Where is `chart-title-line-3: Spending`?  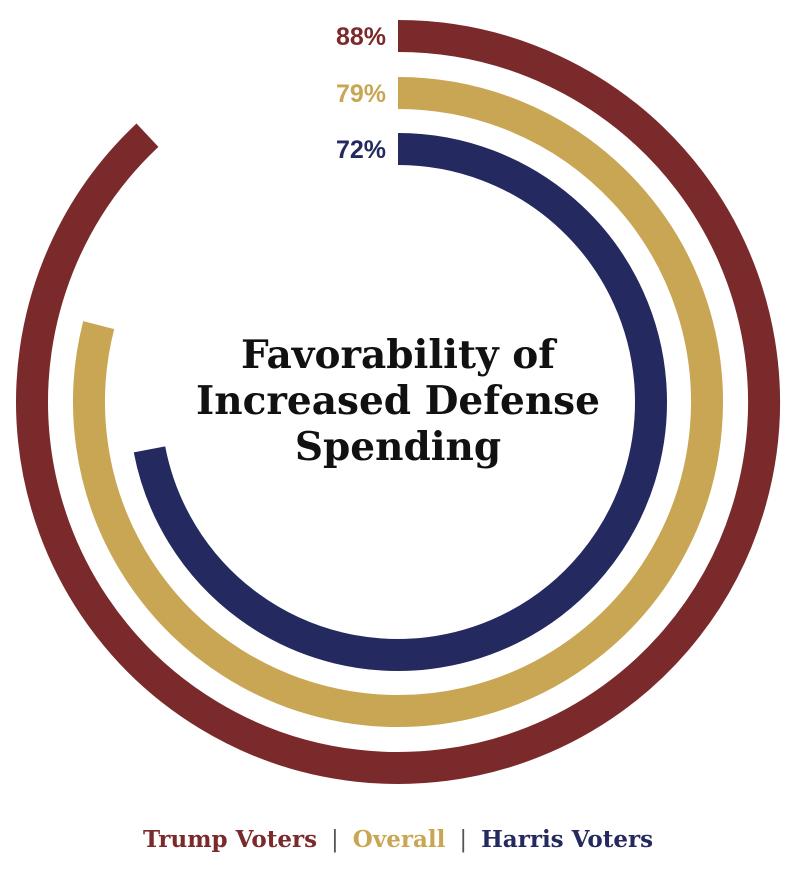 chart-title-line-3: Spending is located at coordinates (398, 447).